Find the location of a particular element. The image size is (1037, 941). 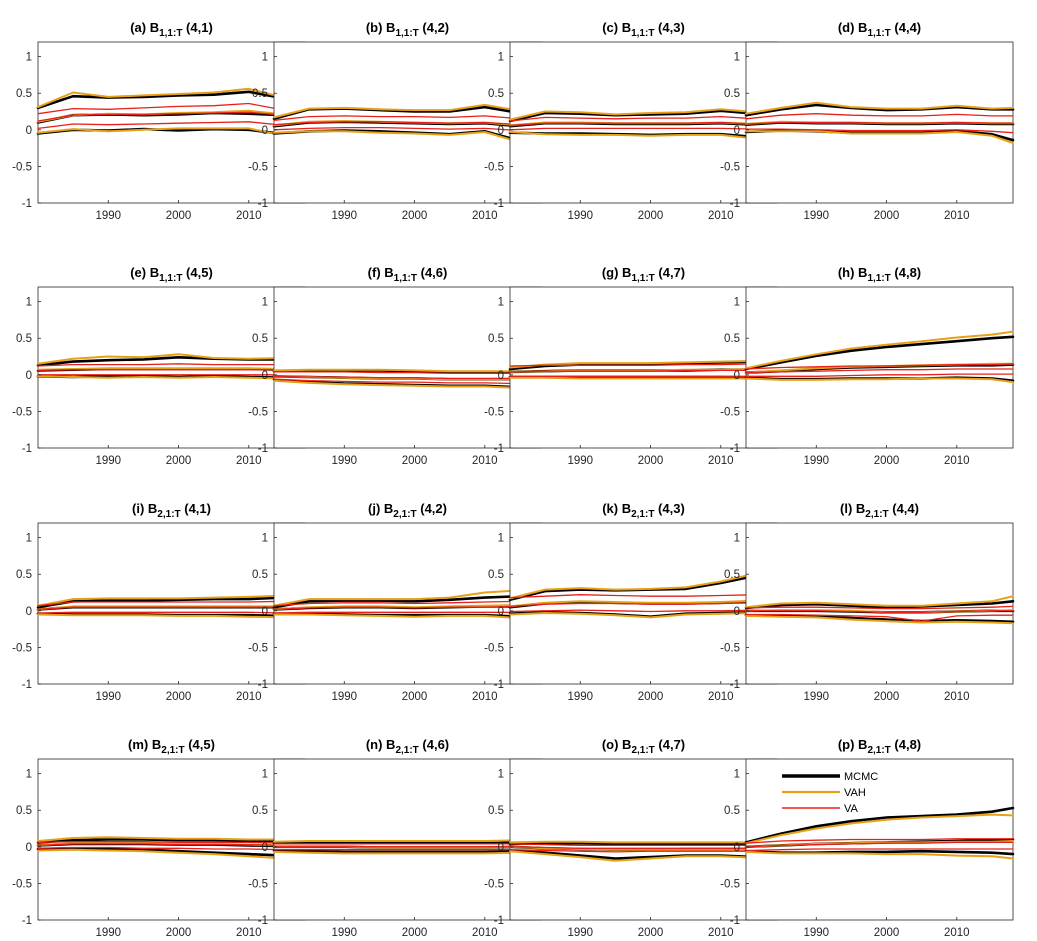

subplot-16: -1 -0.5 0 0.5 1 1990 2000 2010 (p) B2,1:T (4,8) is located at coordinates (867, 838).